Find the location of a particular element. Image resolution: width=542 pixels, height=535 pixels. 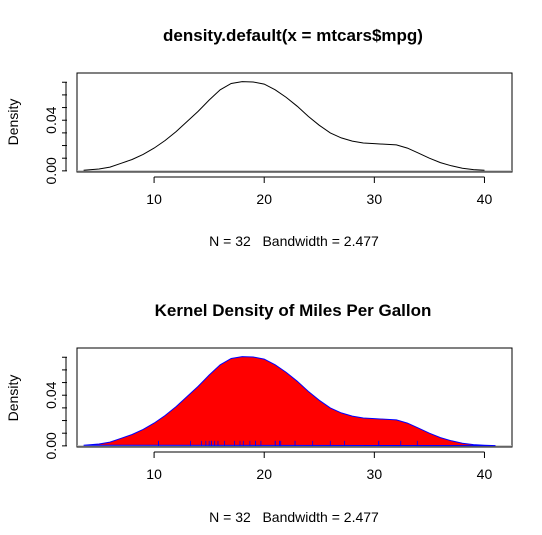

chart-1-y-label: Density is located at coordinates (13, 122).